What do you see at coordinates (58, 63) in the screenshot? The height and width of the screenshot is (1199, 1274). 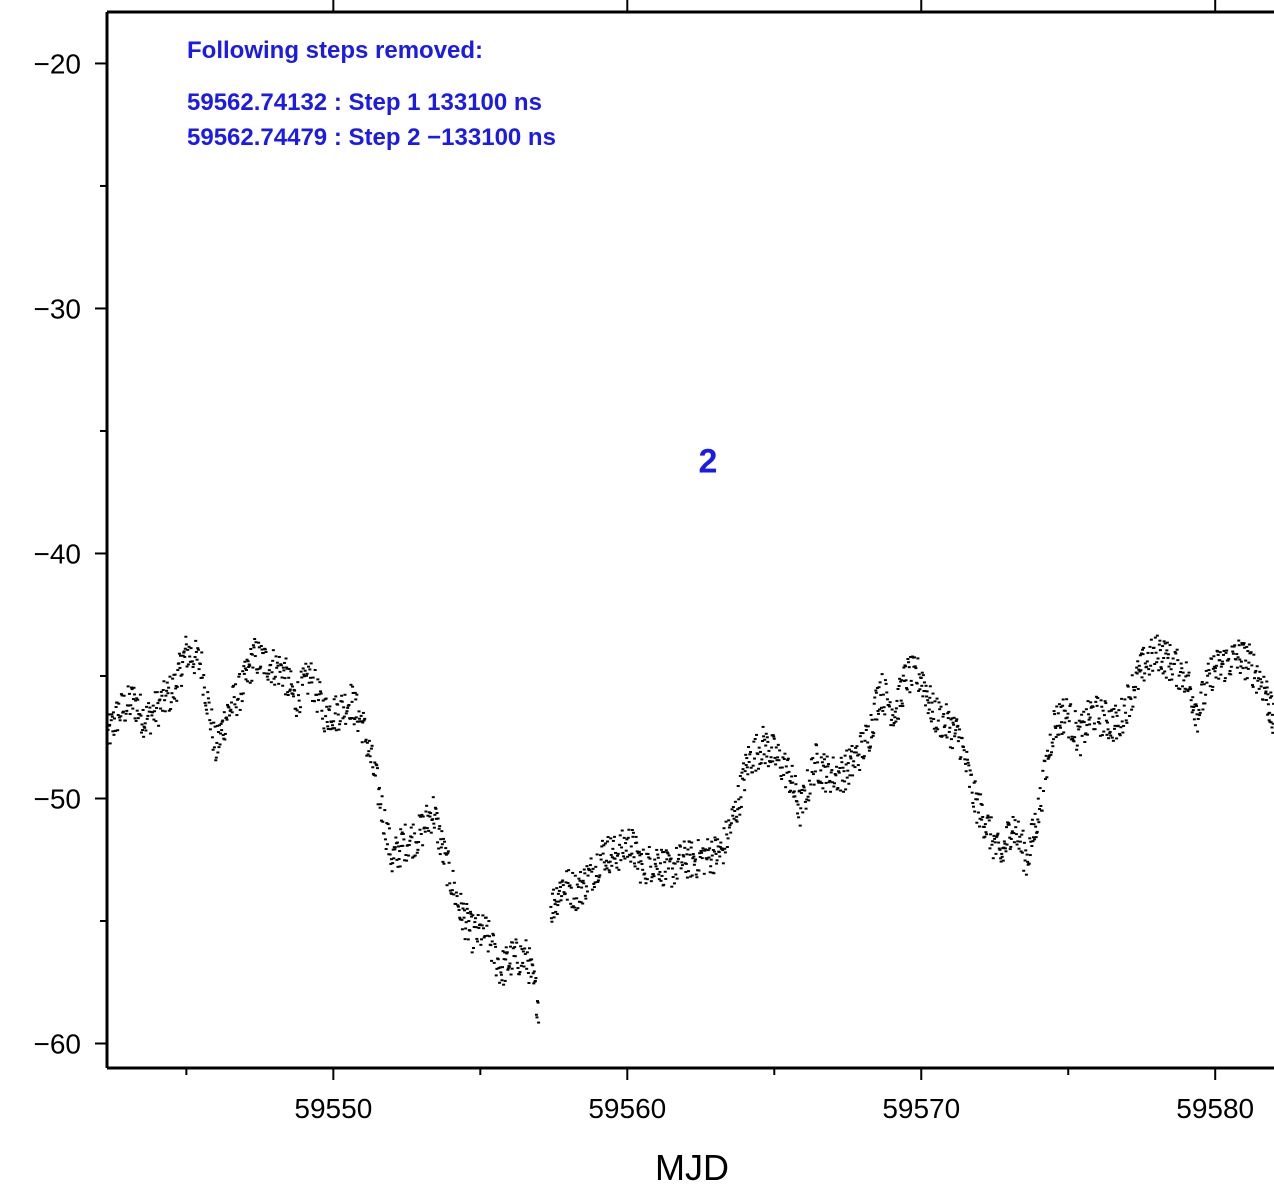 I see `y-tick-label: −20` at bounding box center [58, 63].